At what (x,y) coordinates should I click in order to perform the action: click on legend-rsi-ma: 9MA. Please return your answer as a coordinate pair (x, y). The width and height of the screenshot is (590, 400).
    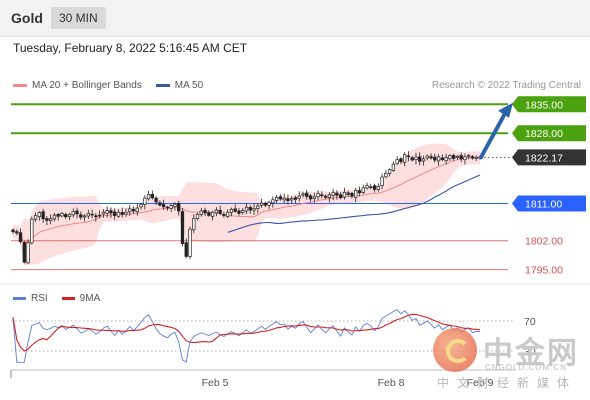
    Looking at the image, I should click on (81, 298).